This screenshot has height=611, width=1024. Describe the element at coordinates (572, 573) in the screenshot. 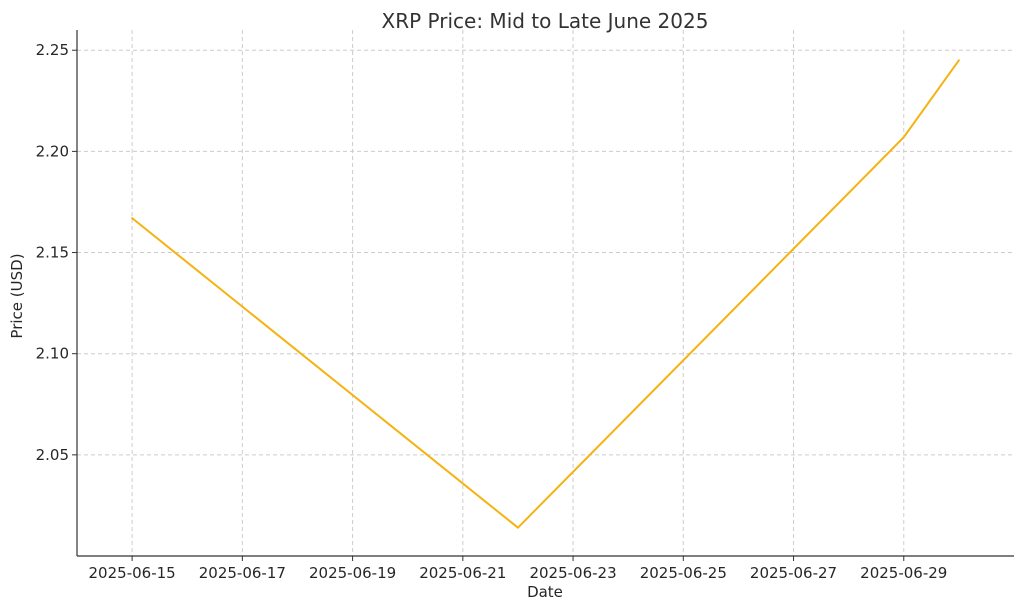

I see `x-tick-label: 2025-06-23` at that location.